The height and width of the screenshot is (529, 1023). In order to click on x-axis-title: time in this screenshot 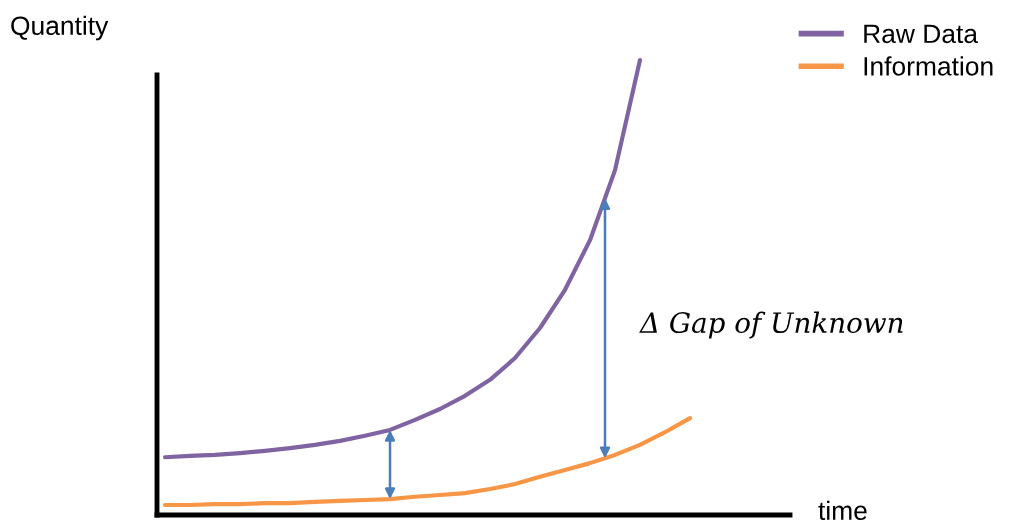, I will do `click(842, 510)`.